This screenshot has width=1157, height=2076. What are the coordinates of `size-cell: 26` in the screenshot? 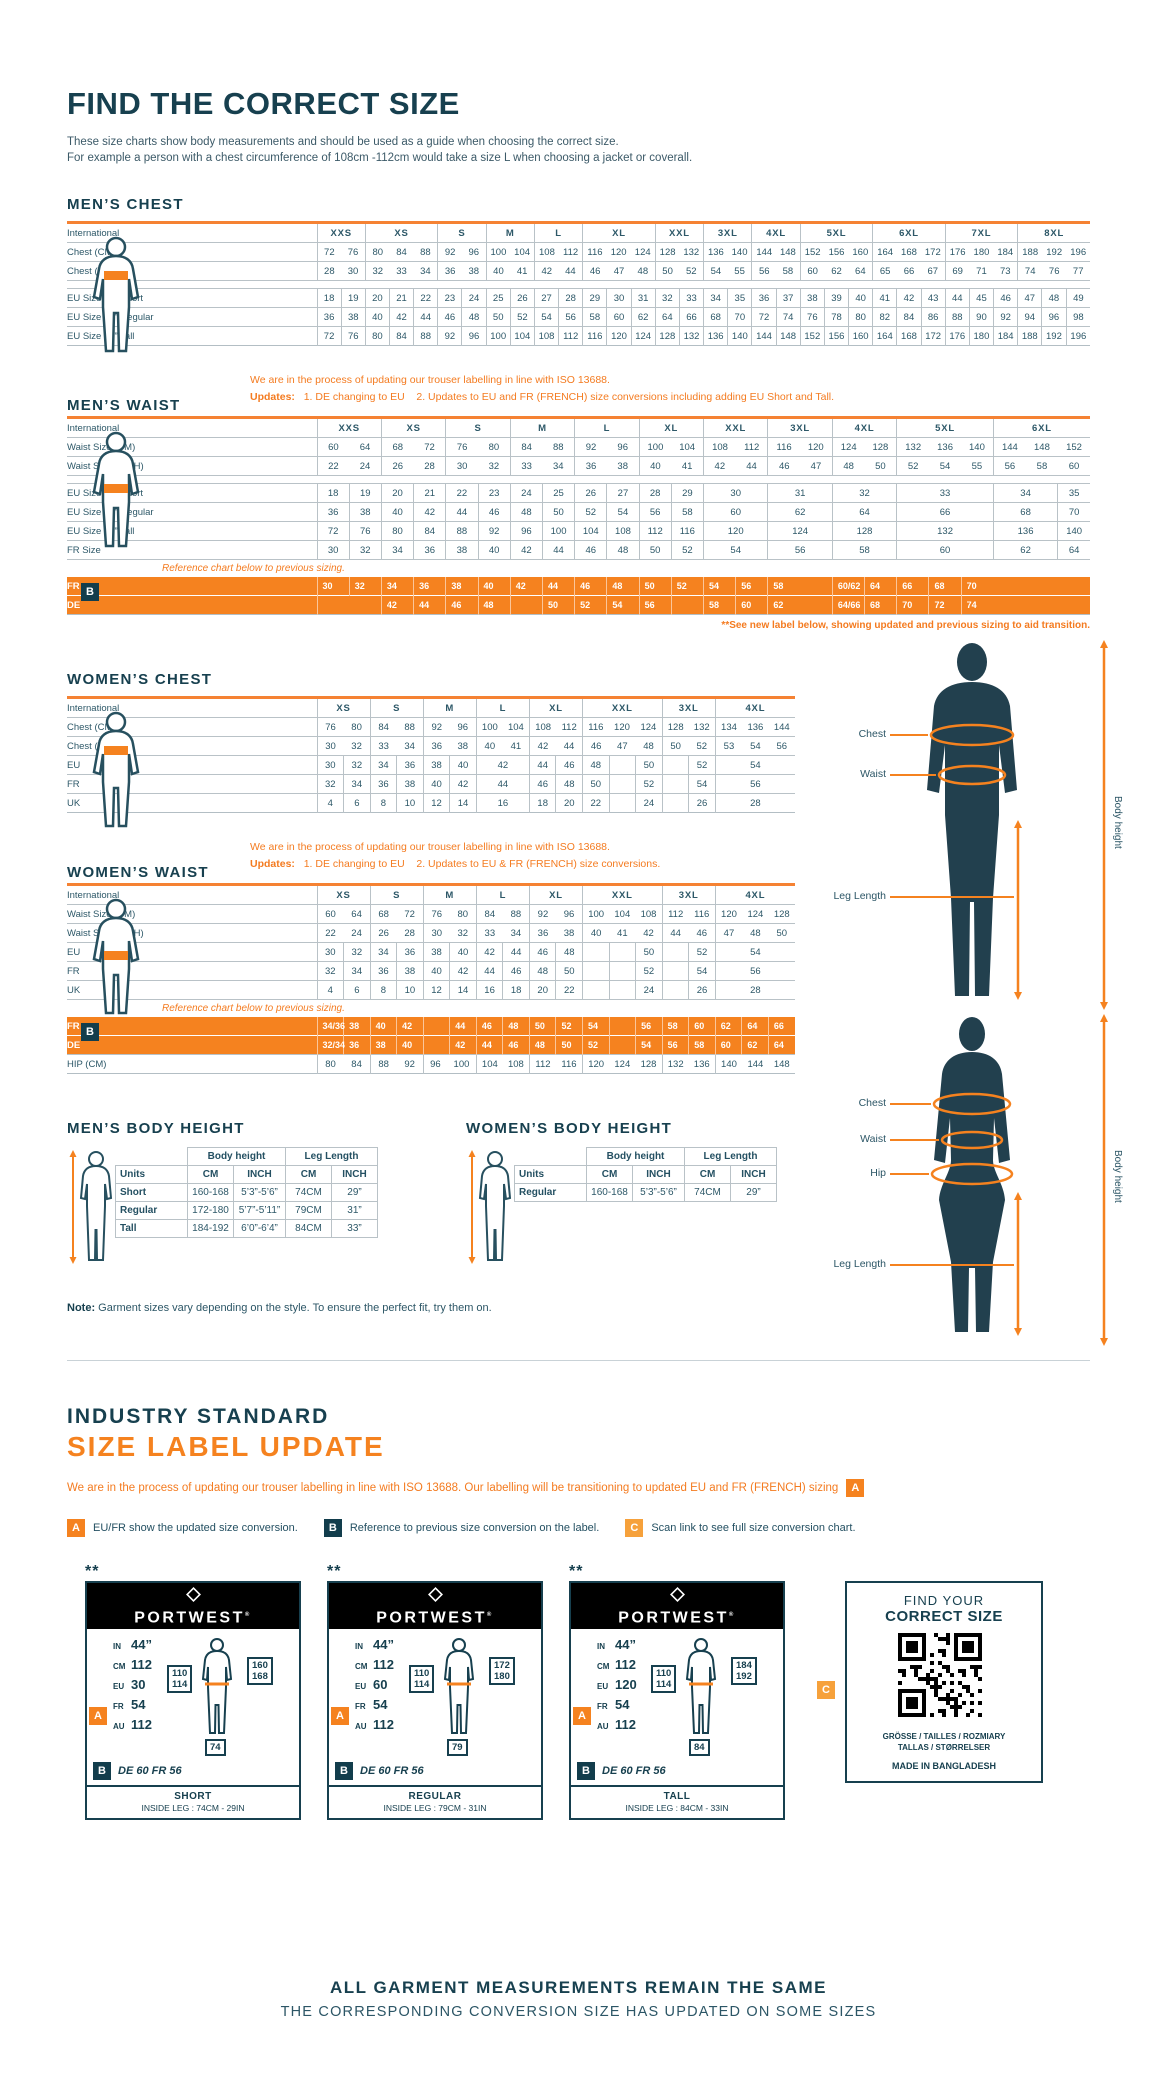 It's located at (590, 493).